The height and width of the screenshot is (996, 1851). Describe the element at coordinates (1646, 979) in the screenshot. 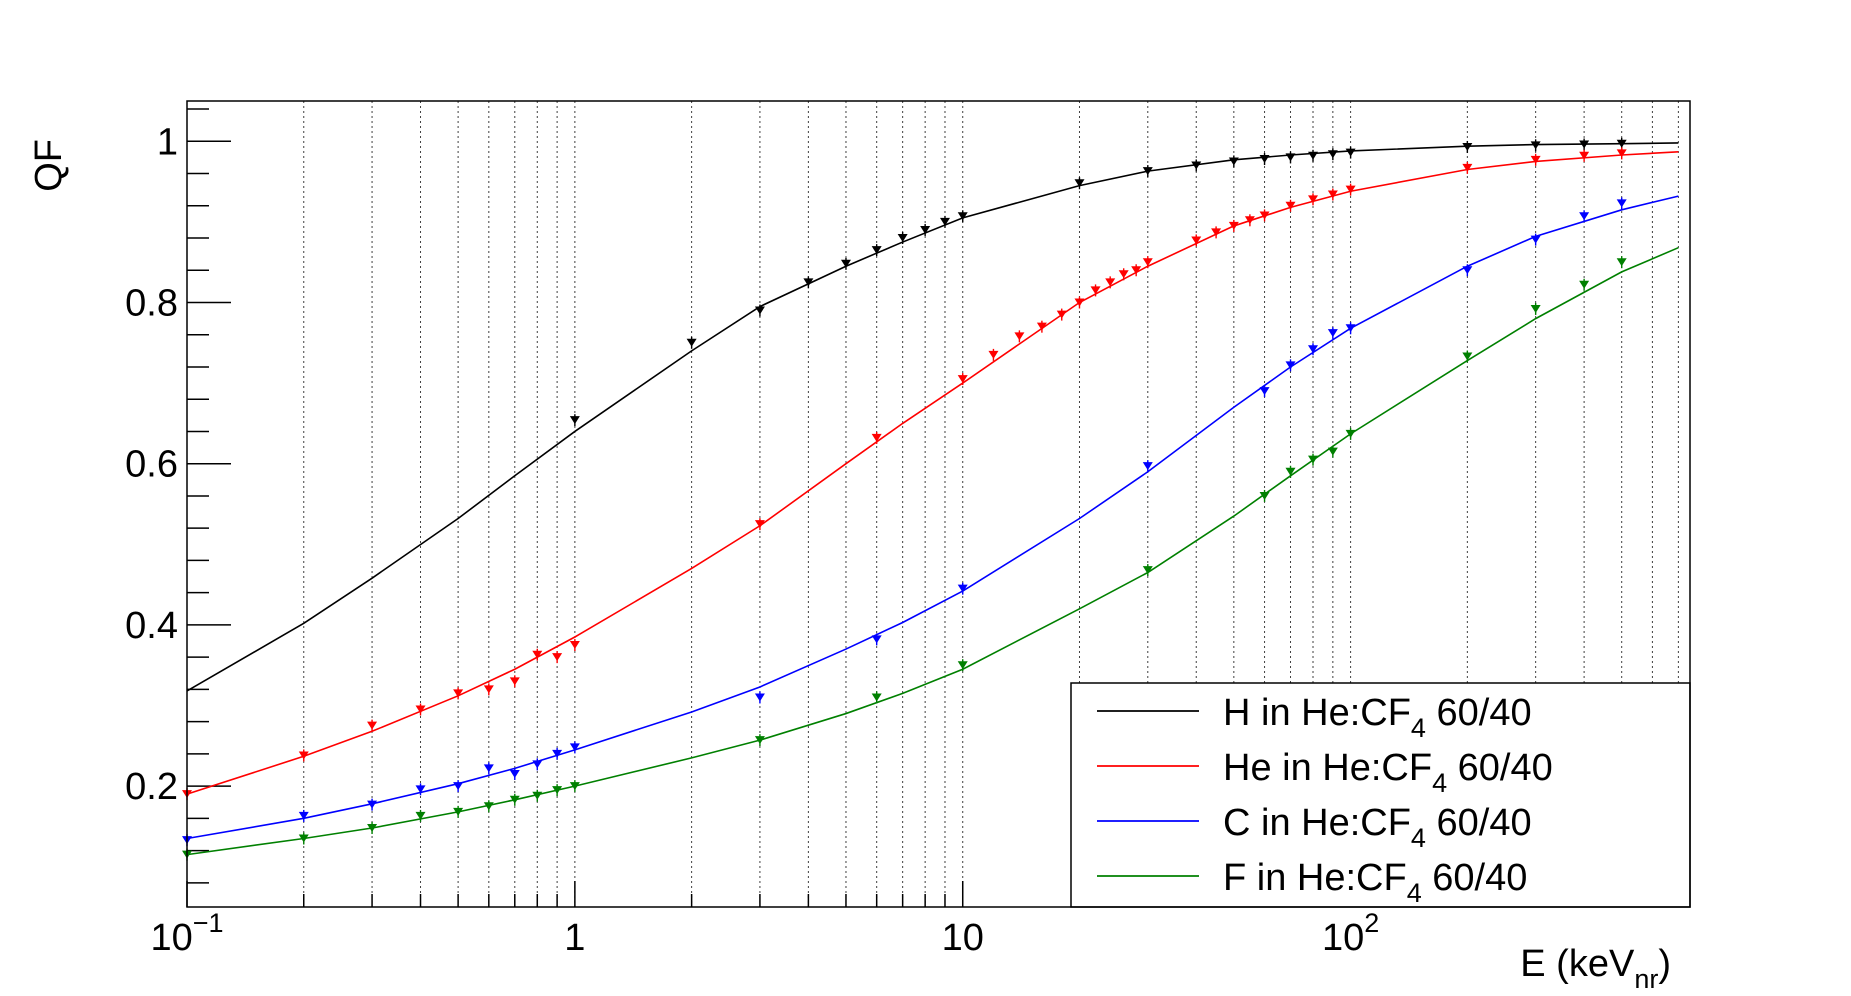

I see `x-axis-title-subscript: nr` at that location.